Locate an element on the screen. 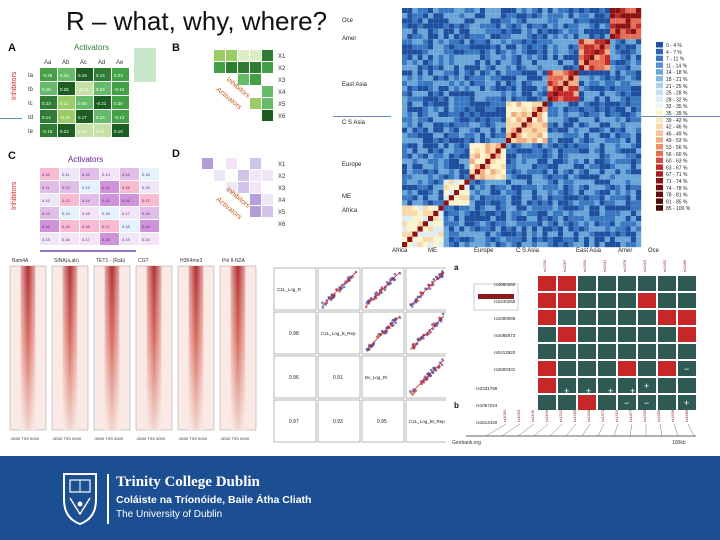 Image resolution: width=720 pixels, height=540 pixels. legend-label: 25 - 28 % is located at coordinates (677, 94).